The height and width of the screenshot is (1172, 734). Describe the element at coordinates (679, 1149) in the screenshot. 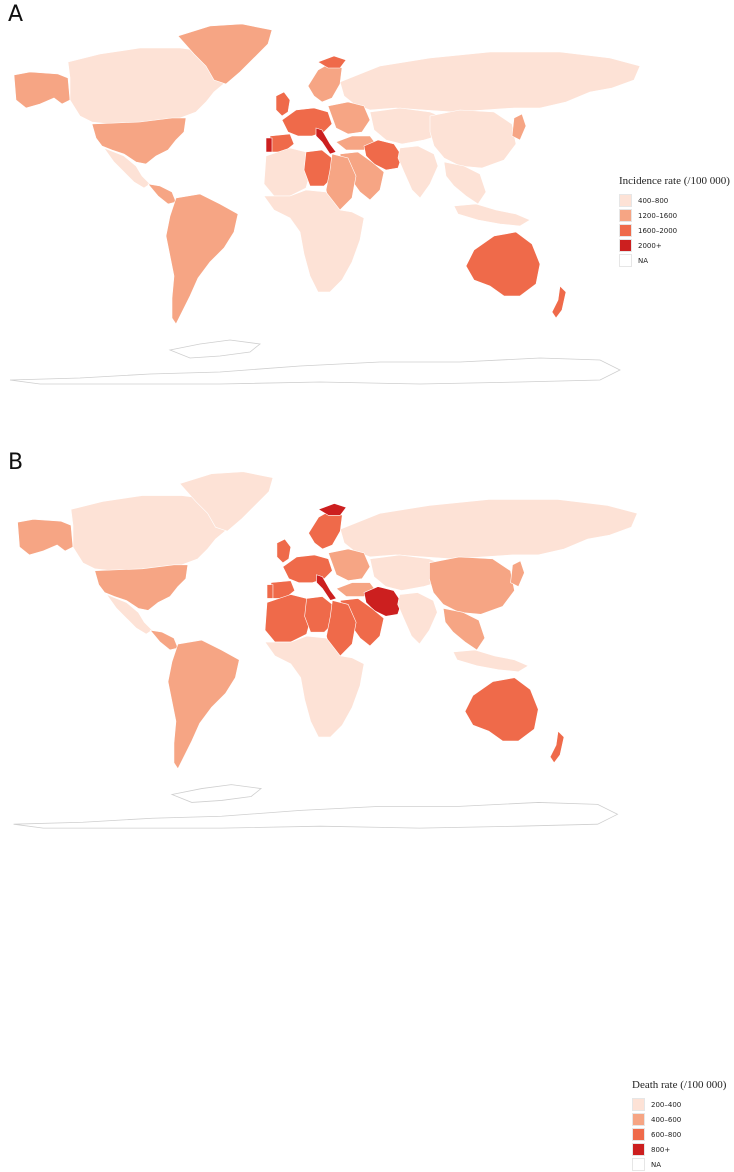

I see `legend-item: 800+` at that location.